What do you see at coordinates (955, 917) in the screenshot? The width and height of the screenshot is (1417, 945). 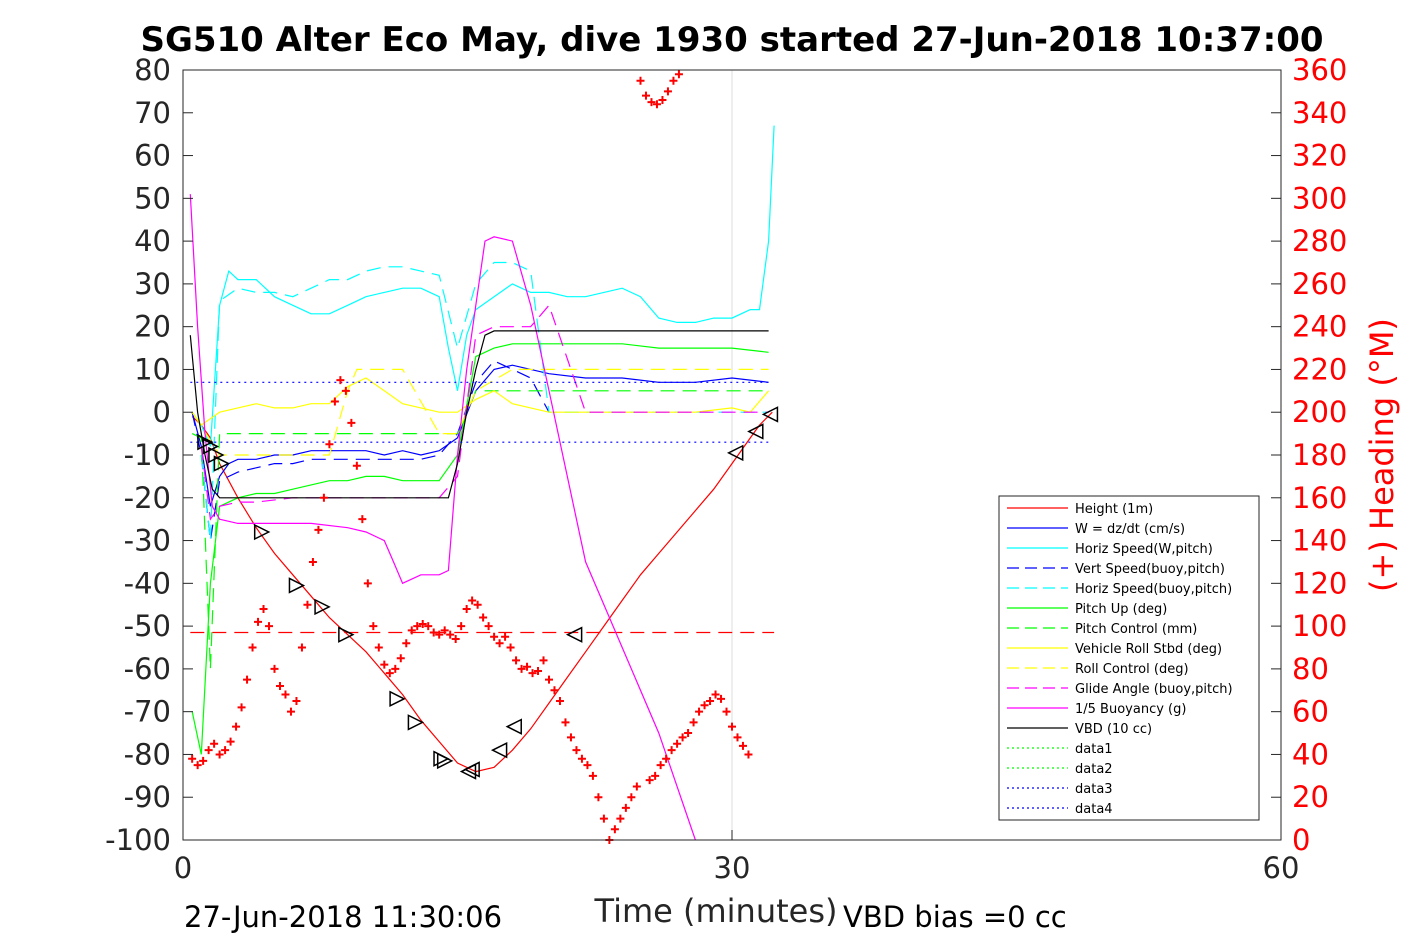 I see `footer-vbd-bias: VBD bias =0 cc` at bounding box center [955, 917].